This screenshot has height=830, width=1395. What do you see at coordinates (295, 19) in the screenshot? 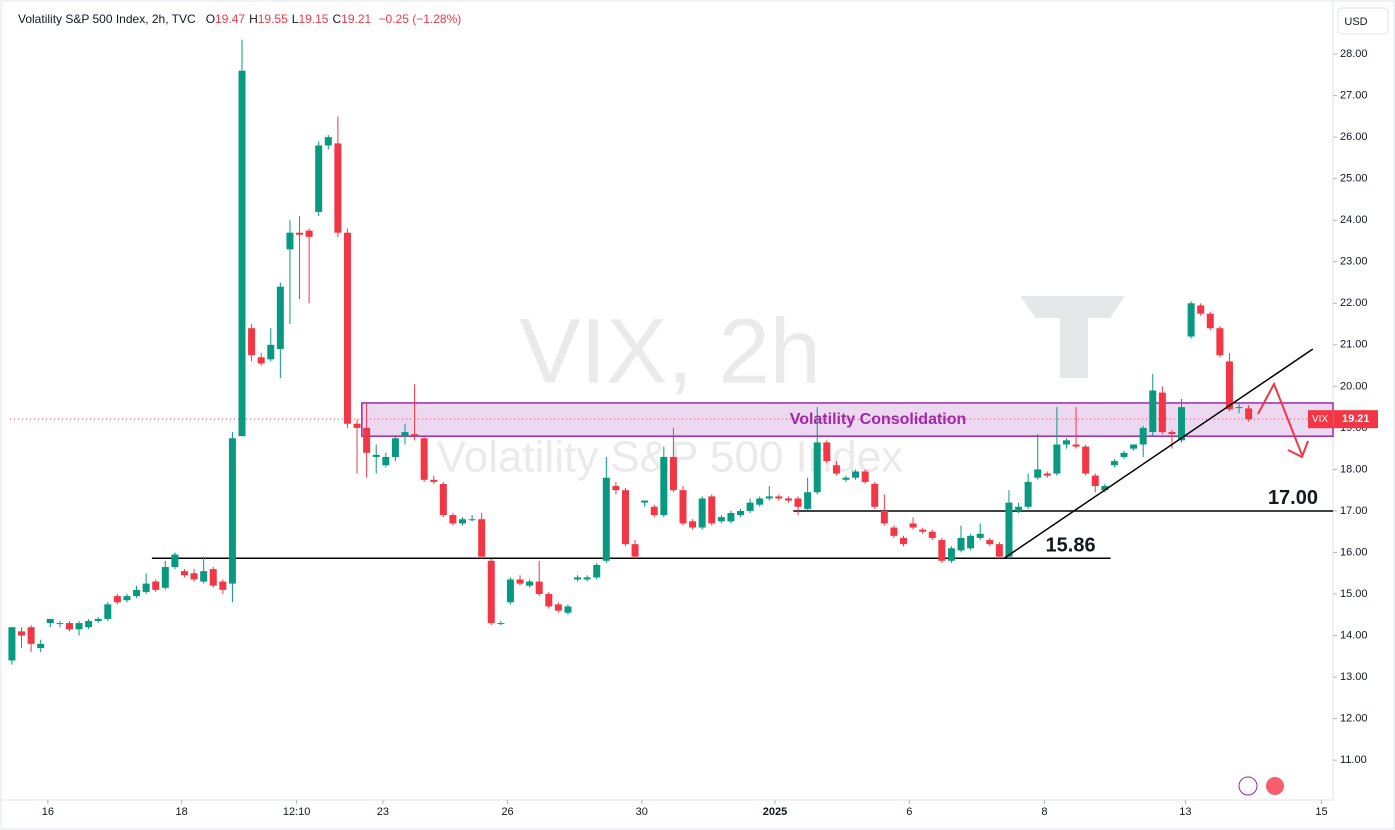
I see `ohlc-key: L` at bounding box center [295, 19].